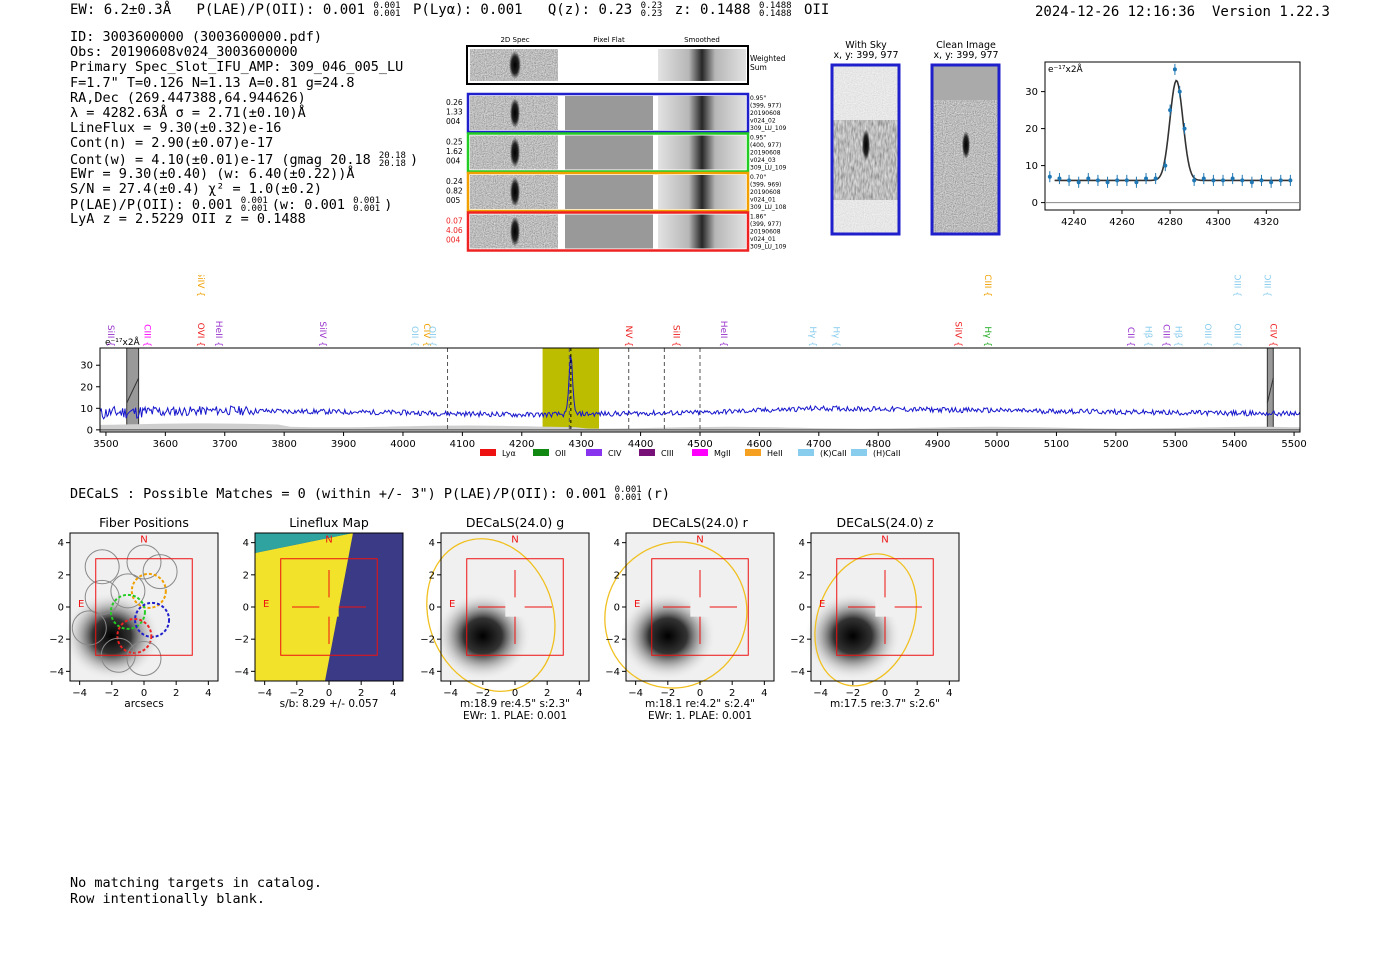  I want to click on spectrum-xtick-label: 3700, so click(224, 444).